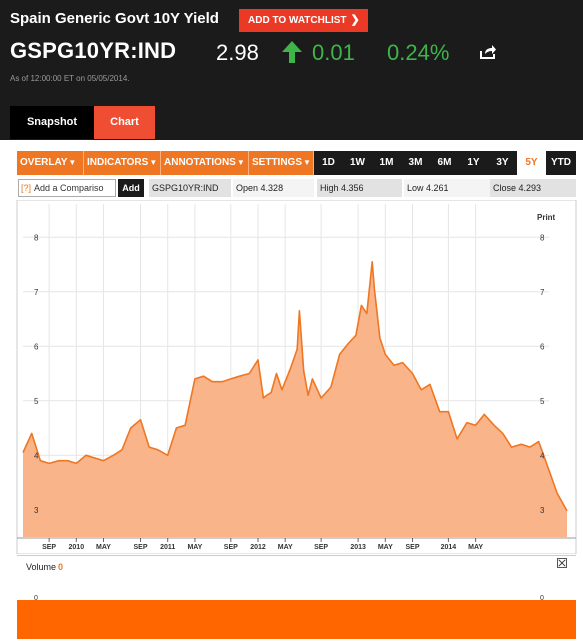 The height and width of the screenshot is (641, 583). Describe the element at coordinates (562, 563) in the screenshot. I see `close-icon` at that location.